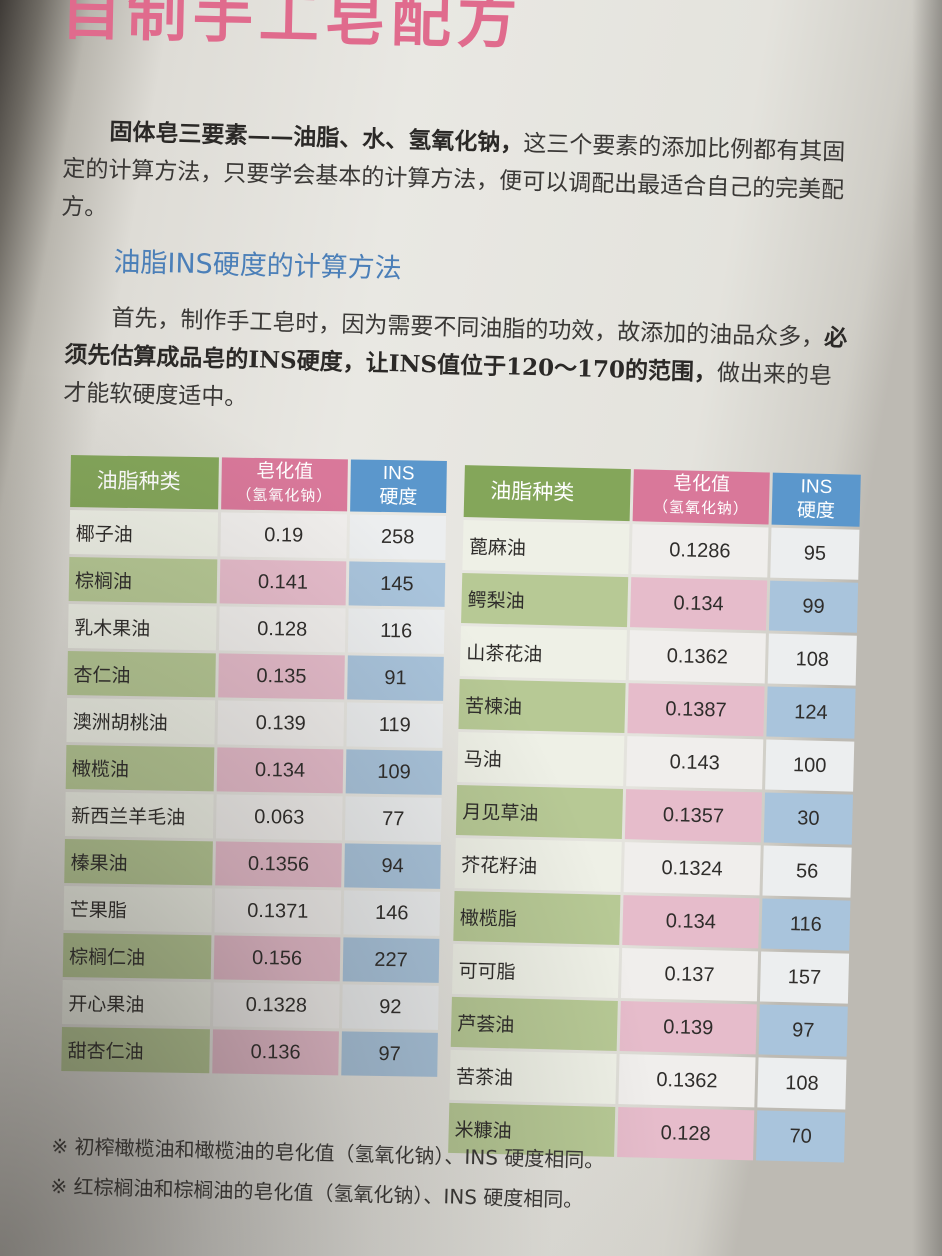 Image resolution: width=942 pixels, height=1256 pixels. I want to click on oil-name-cell: 棕榈油, so click(143, 580).